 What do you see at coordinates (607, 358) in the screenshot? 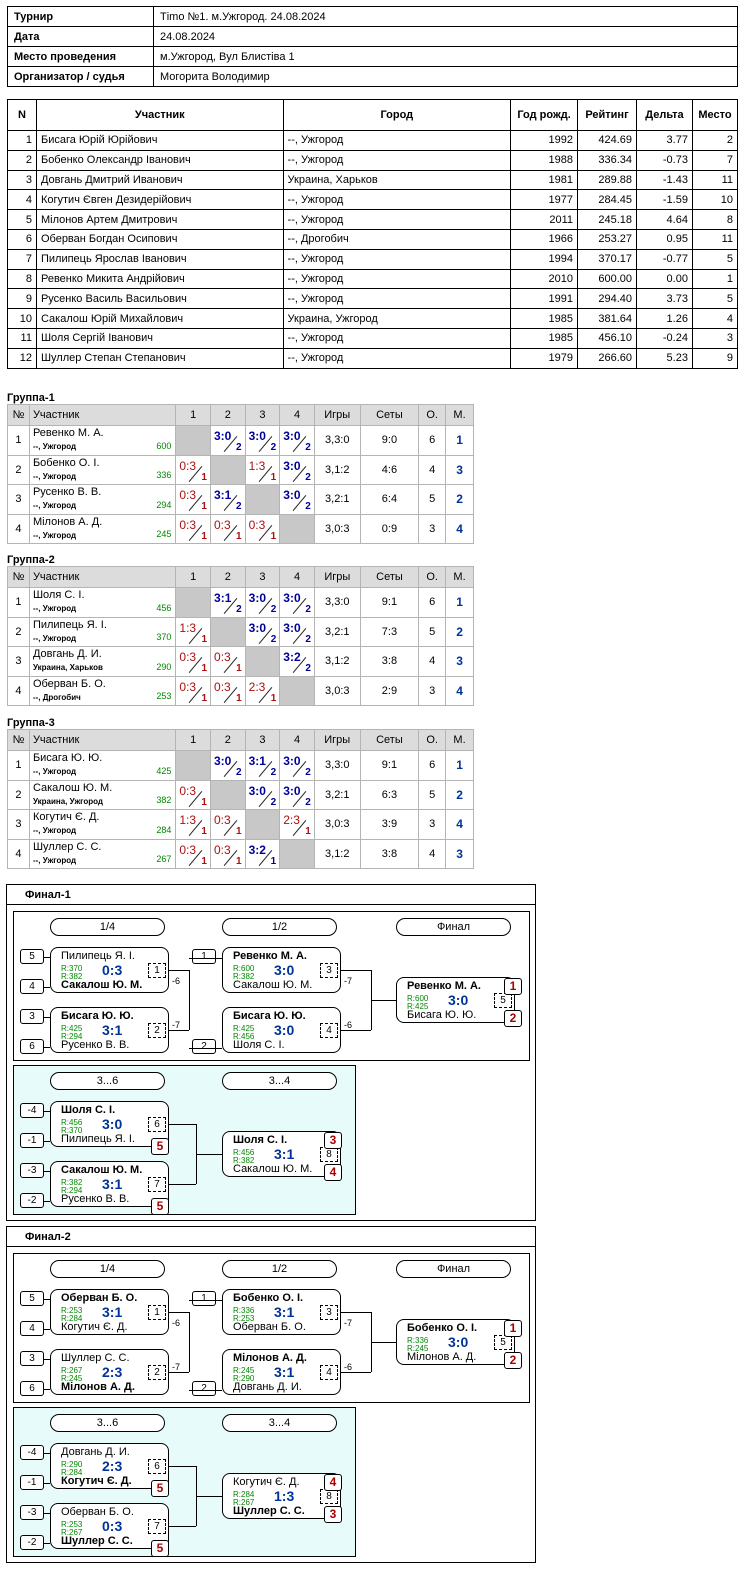
I see `participant-cell: 266.60` at bounding box center [607, 358].